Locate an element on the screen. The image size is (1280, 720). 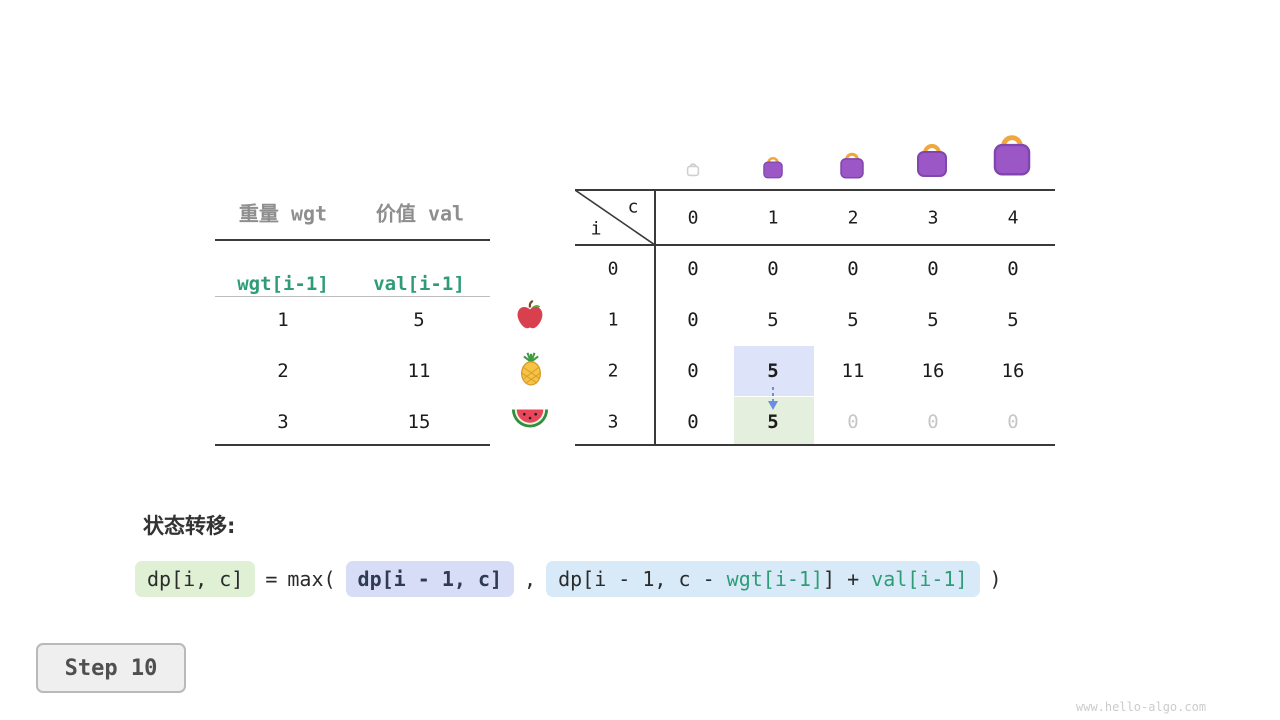
step-badge: Step 10 is located at coordinates (111, 668).